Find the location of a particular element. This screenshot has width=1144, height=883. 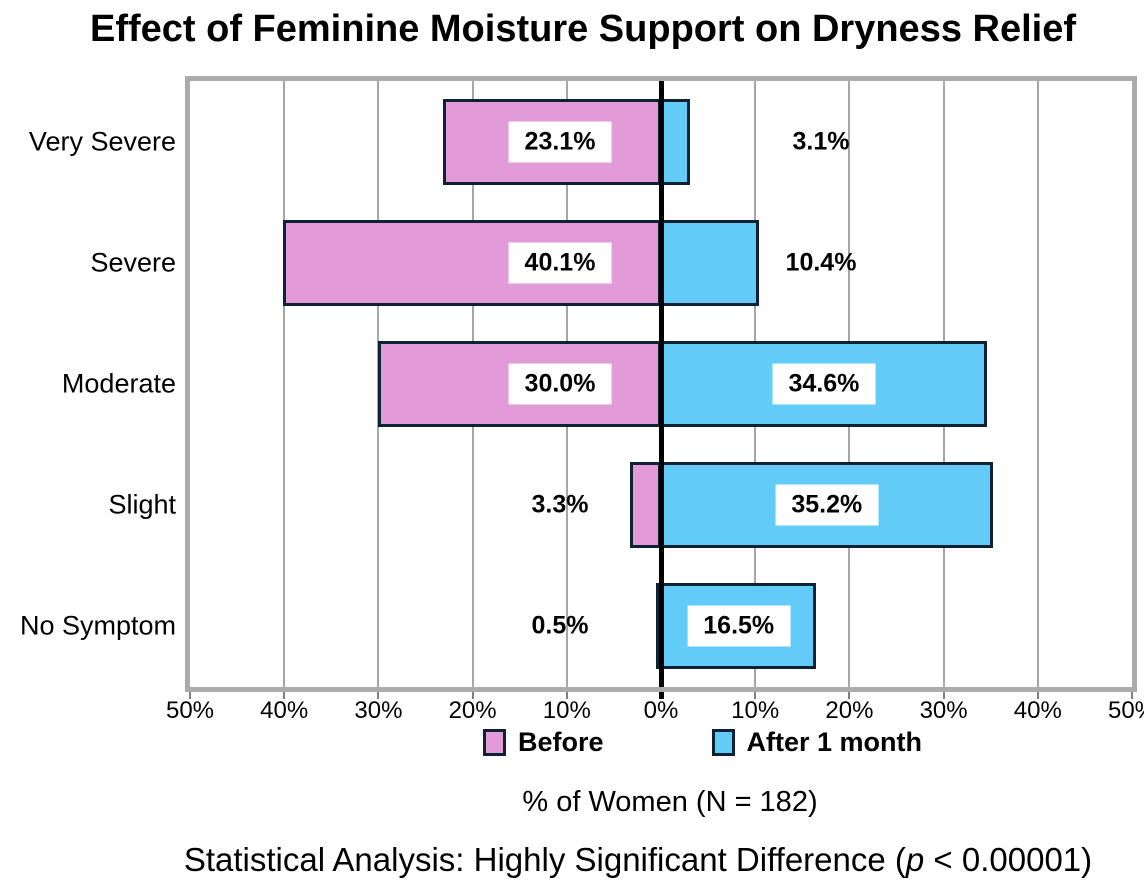

value-label: 35.2% is located at coordinates (827, 505).